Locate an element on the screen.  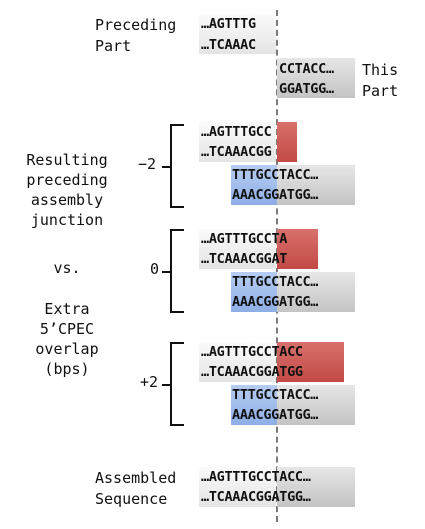
case2-next-box is located at coordinates (316, 292).